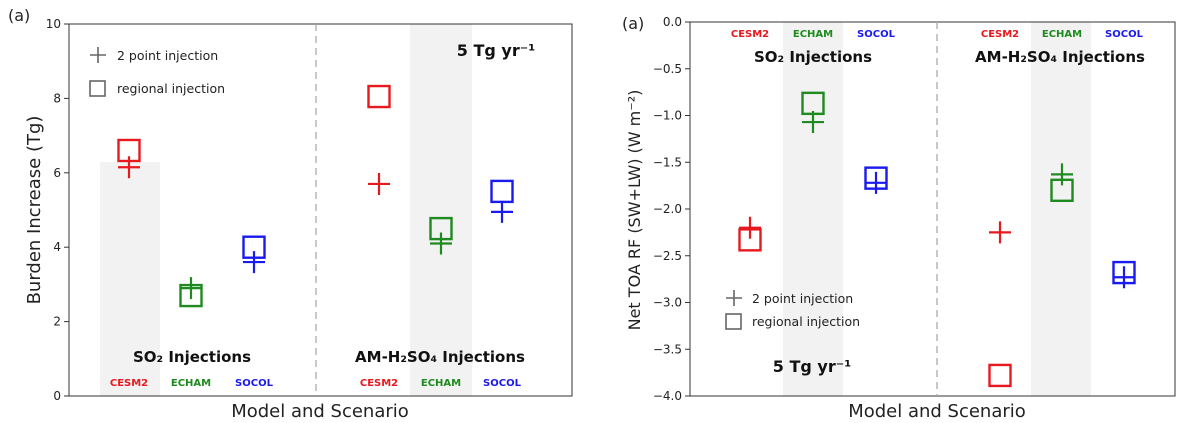  What do you see at coordinates (1000, 34) in the screenshot?
I see `right-model-label-cesm2-am: CESM2` at bounding box center [1000, 34].